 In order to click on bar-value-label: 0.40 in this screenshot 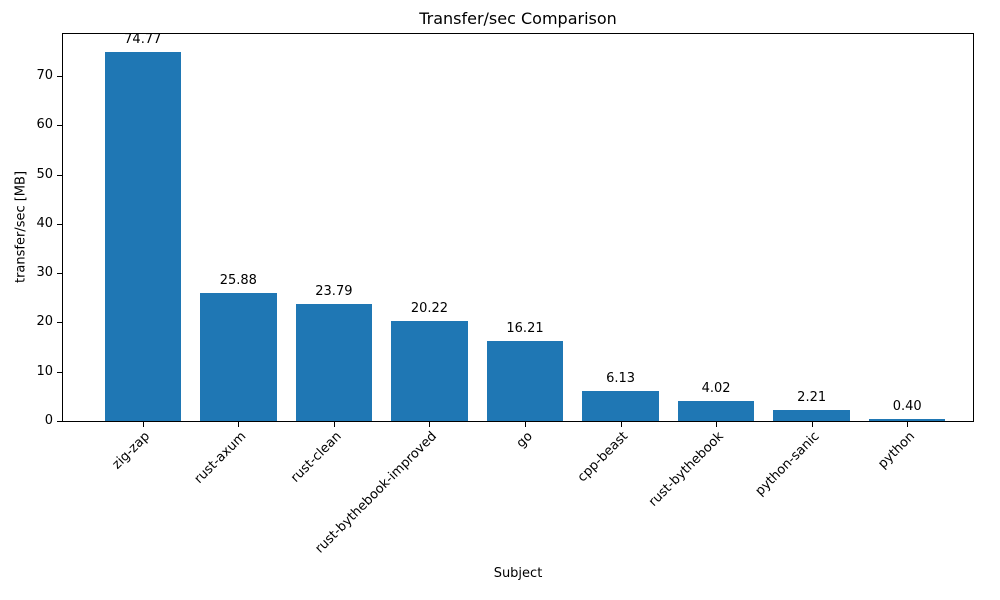, I will do `click(907, 407)`.